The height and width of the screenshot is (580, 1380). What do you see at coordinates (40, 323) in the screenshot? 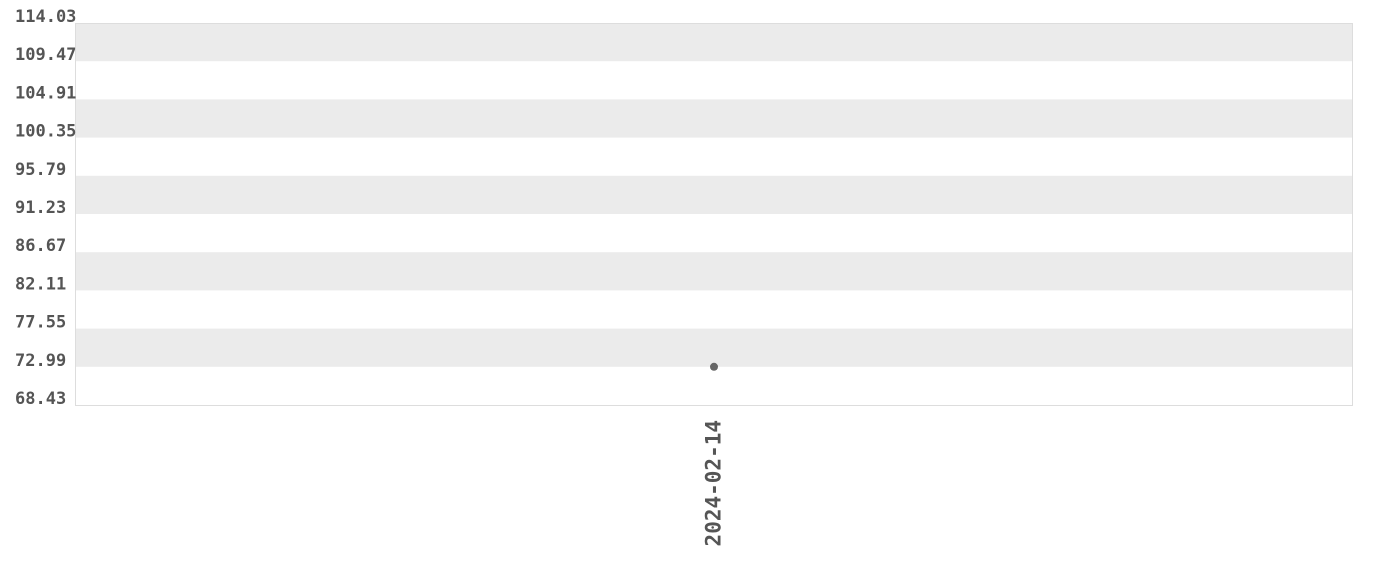
I see `y-tick-label: 77.55` at bounding box center [40, 323].